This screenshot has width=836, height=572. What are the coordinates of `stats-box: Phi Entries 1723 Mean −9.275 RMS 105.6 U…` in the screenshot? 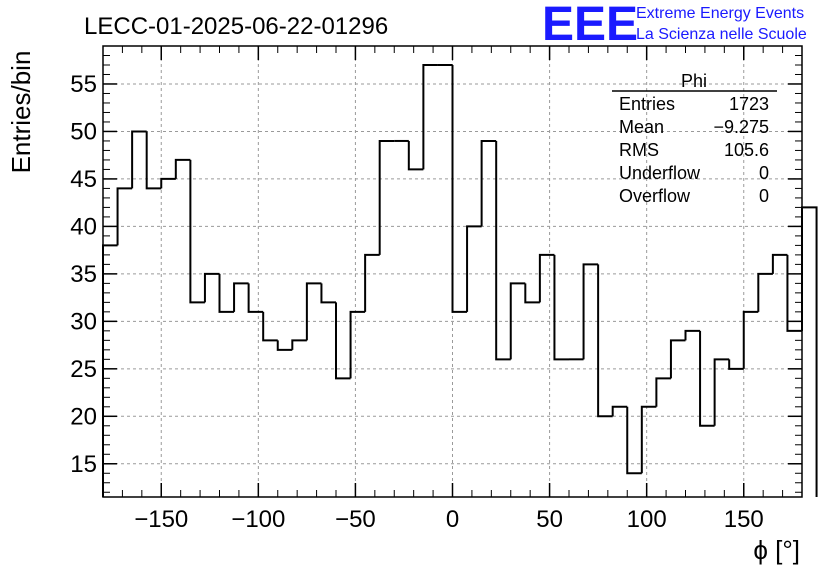 It's located at (694, 138).